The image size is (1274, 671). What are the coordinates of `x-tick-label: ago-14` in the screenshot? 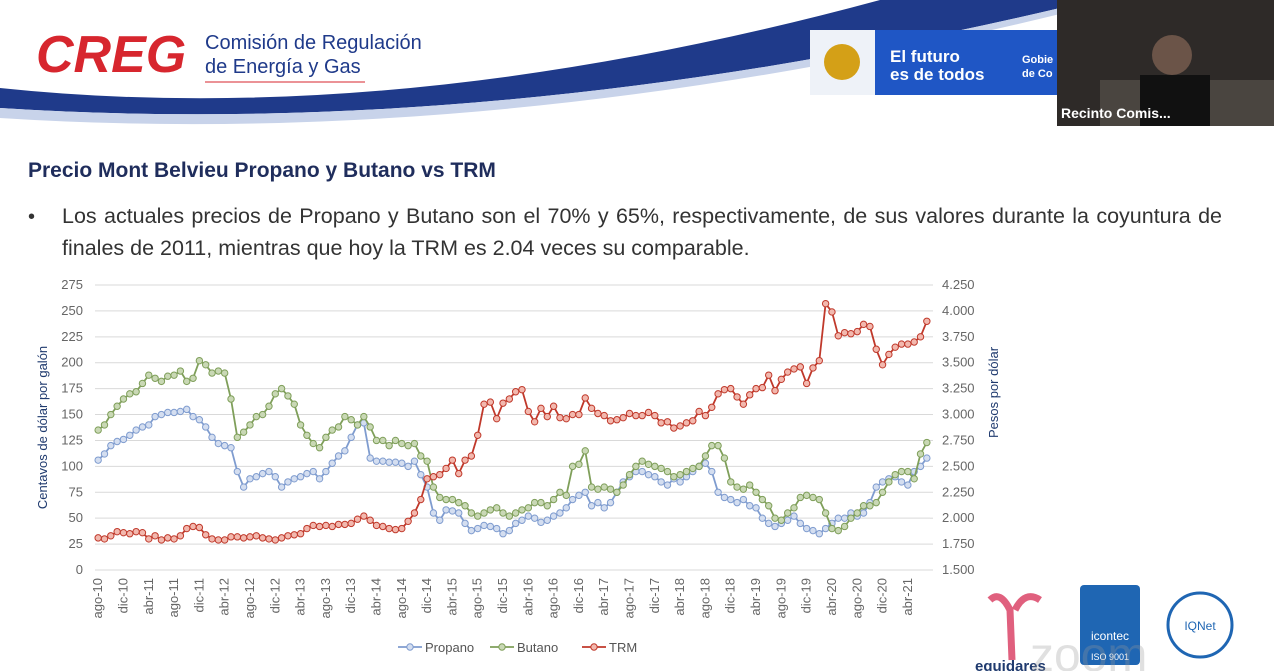 It's located at (401, 598).